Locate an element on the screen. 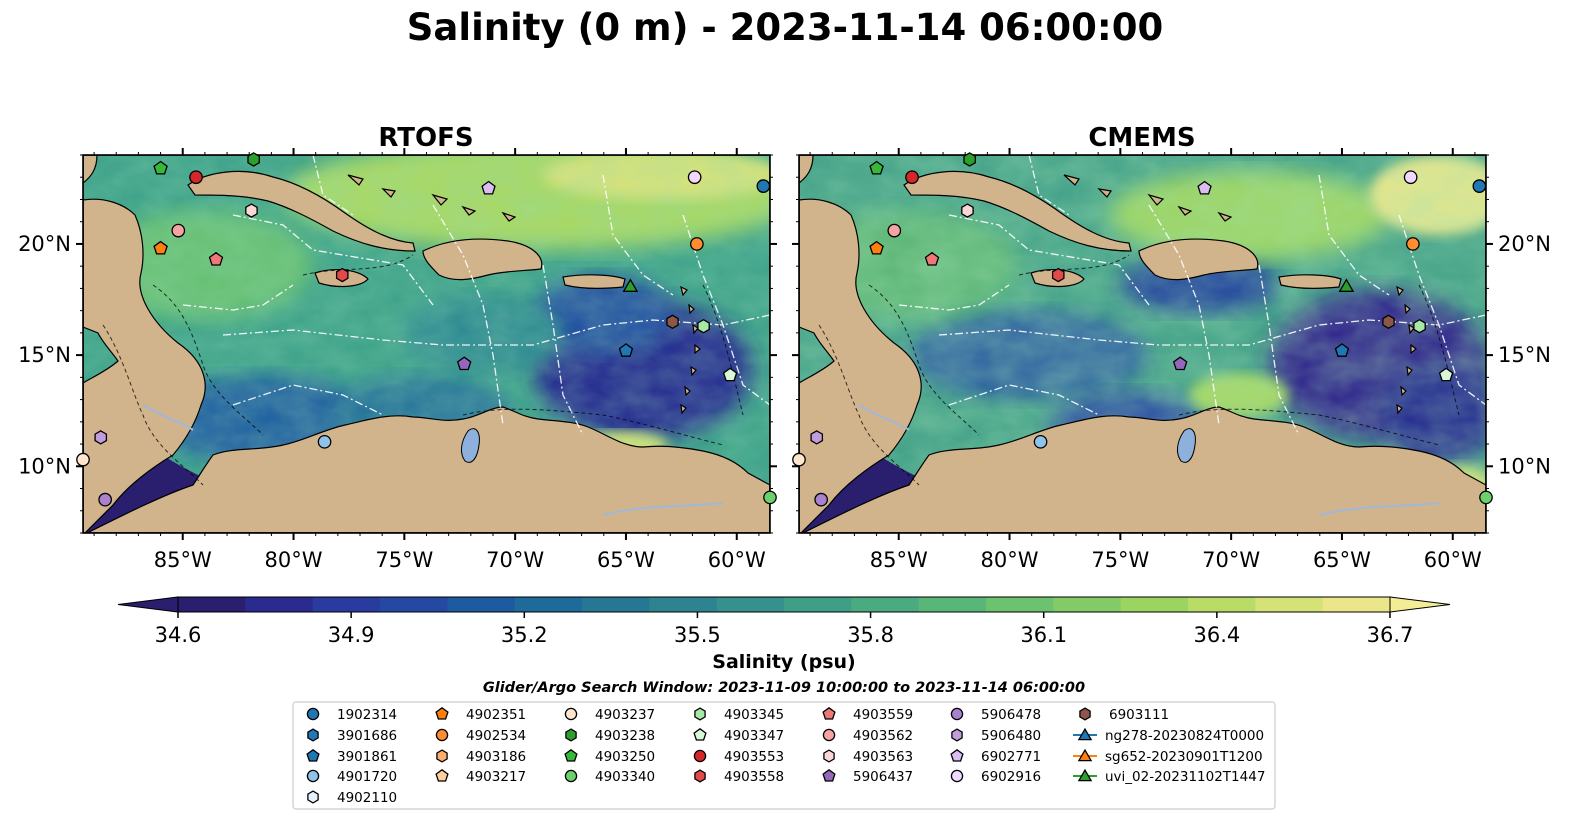 The image size is (1577, 827). legend-label: 4903340 is located at coordinates (625, 777).